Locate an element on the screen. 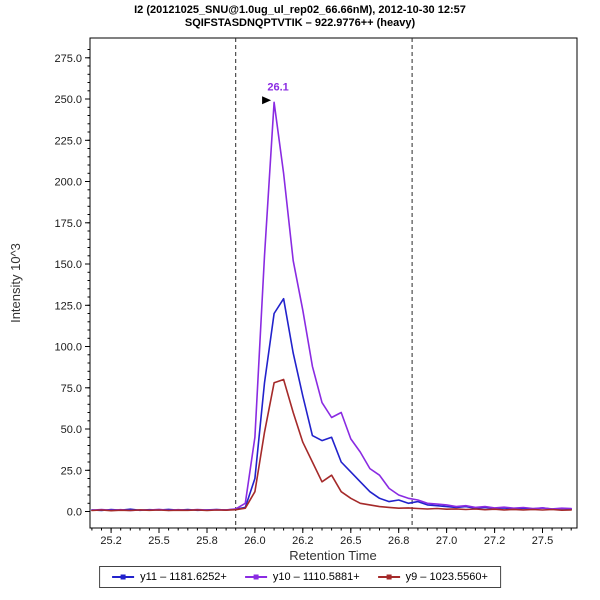 This screenshot has height=600, width=600. legend-label-y10: y10 – 1110.5881+ is located at coordinates (316, 577).